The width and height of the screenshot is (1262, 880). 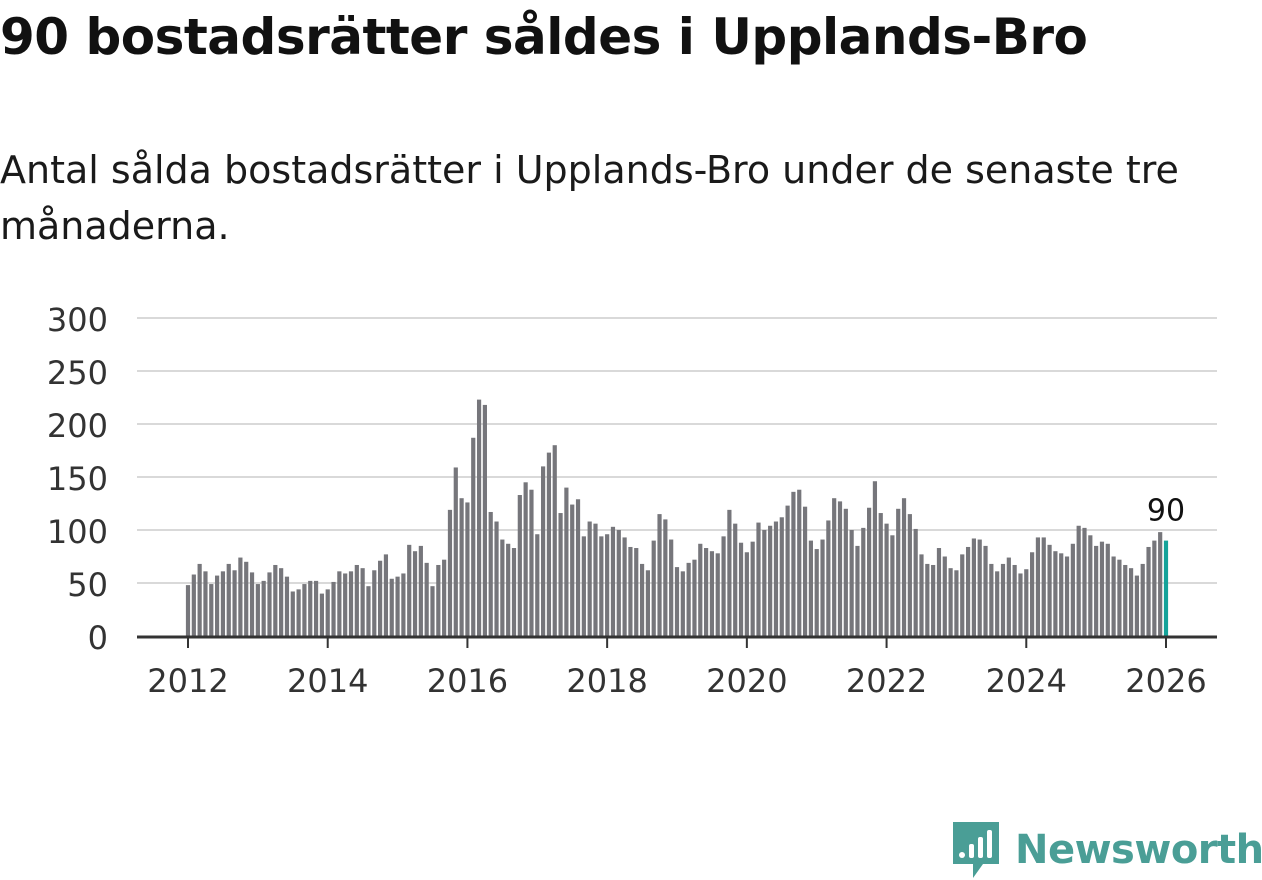 I want to click on chart-title: 90 bostadsrätter såldes i Upplands-Bro, so click(x=544, y=37).